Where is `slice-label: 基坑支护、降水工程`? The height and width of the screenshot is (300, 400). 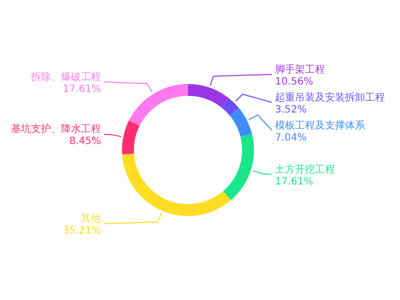
slice-label: 基坑支护、降水工程 is located at coordinates (56, 129).